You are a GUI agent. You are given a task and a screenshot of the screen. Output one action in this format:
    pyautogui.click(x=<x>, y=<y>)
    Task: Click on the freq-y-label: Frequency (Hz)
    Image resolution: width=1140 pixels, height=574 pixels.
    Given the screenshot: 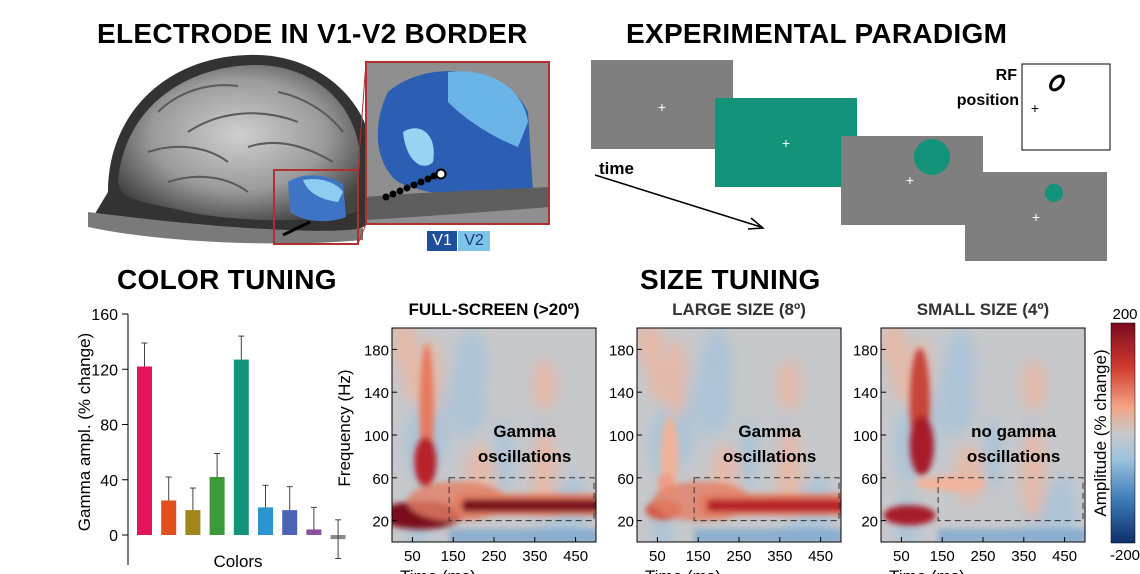 What is the action you would take?
    pyautogui.click(x=344, y=427)
    